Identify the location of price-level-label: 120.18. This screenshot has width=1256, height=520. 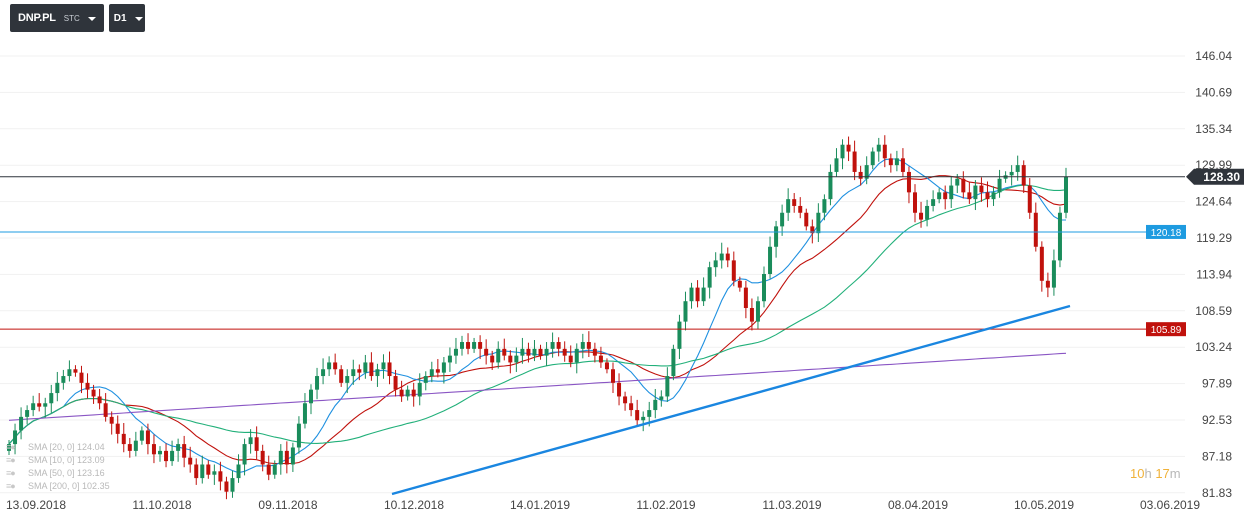
(1166, 233).